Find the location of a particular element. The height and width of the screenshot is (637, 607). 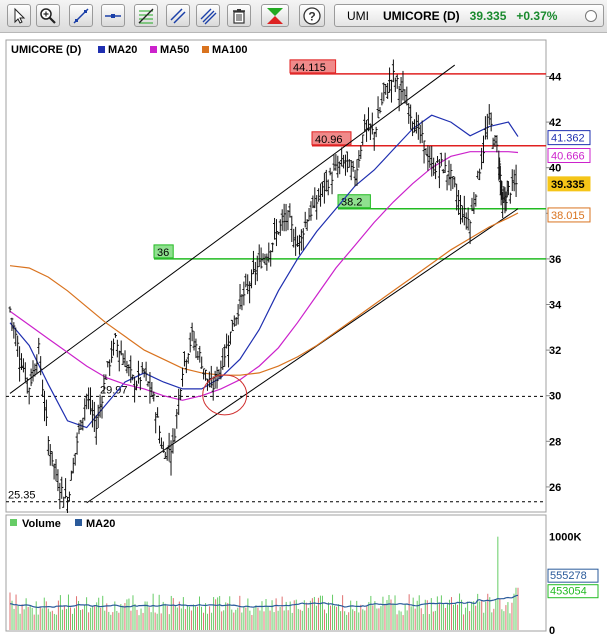

horizontal-line-tool-button is located at coordinates (113, 15).